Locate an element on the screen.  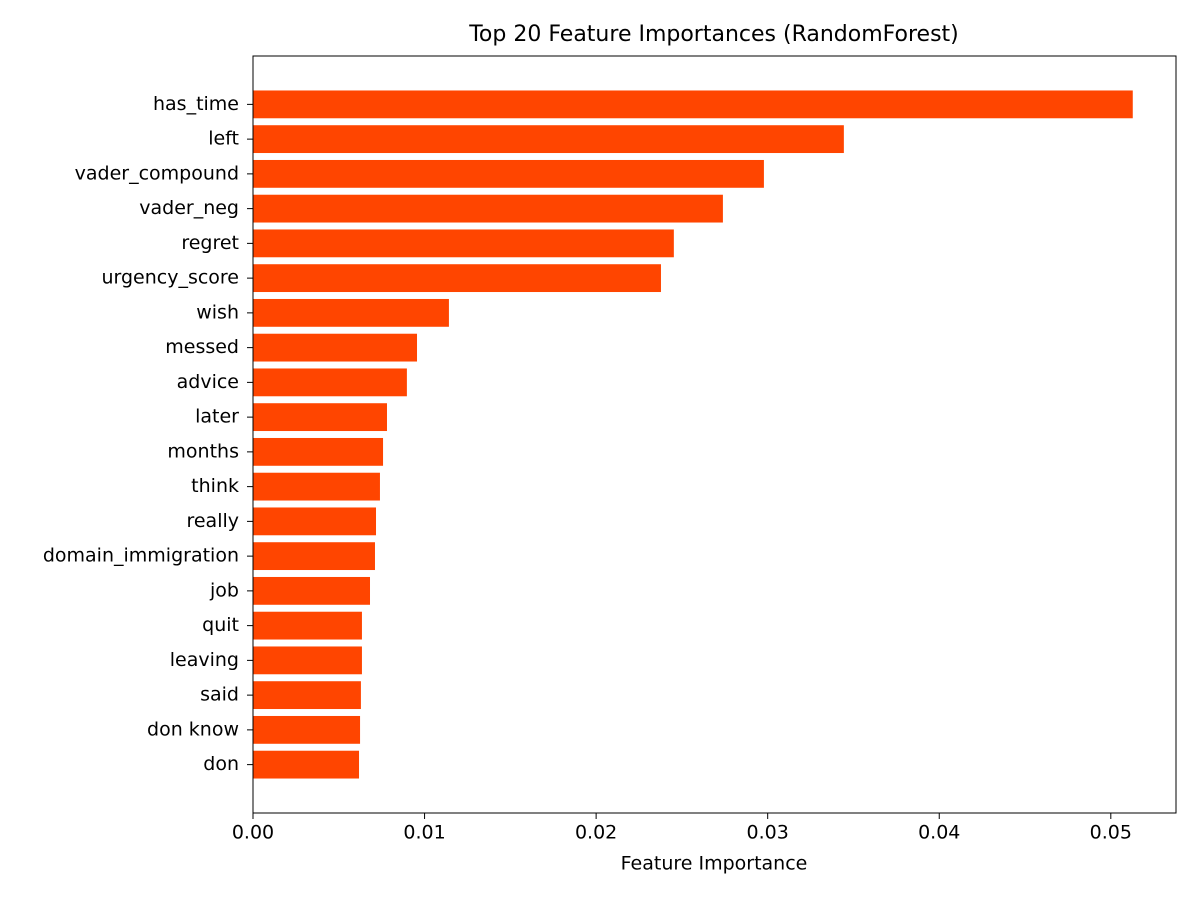
y-tick-label: left is located at coordinates (223, 139).